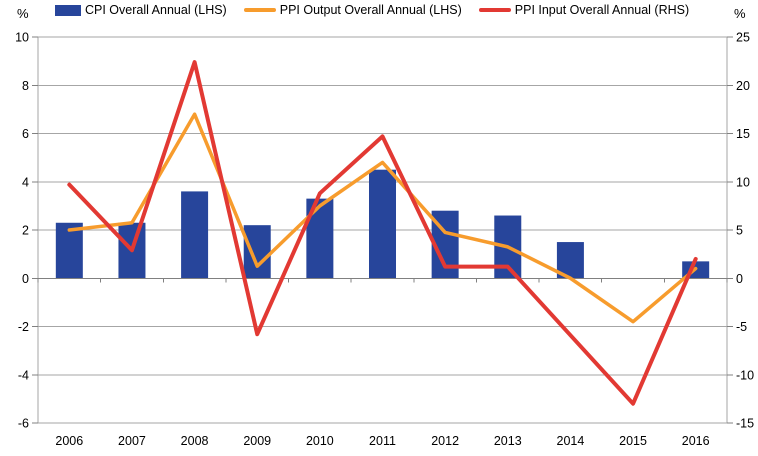 The width and height of the screenshot is (758, 456). Describe the element at coordinates (382, 224) in the screenshot. I see `bar-2011` at that location.